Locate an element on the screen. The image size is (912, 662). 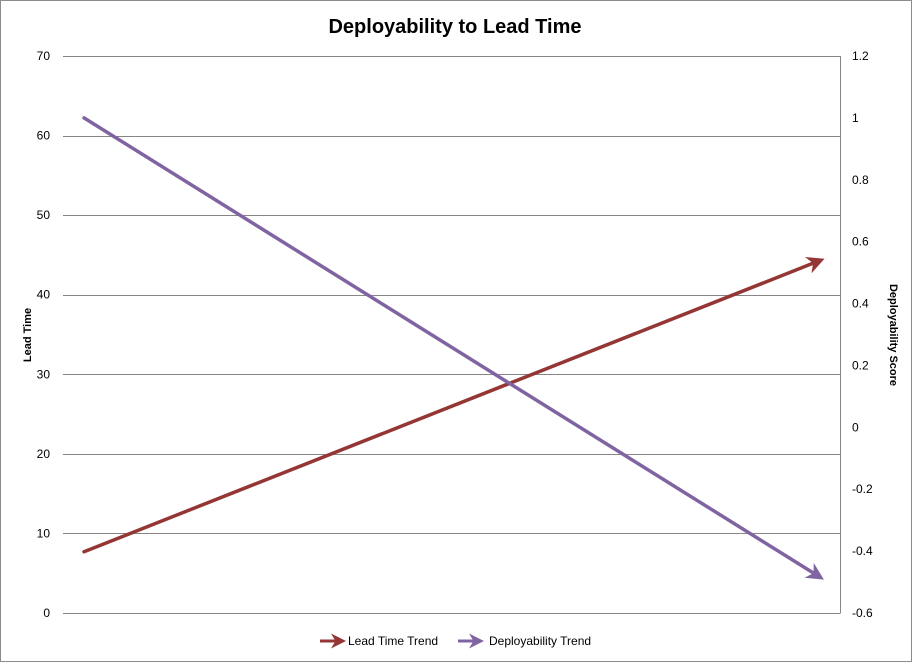
left-tick-label: 0 is located at coordinates (46, 613).